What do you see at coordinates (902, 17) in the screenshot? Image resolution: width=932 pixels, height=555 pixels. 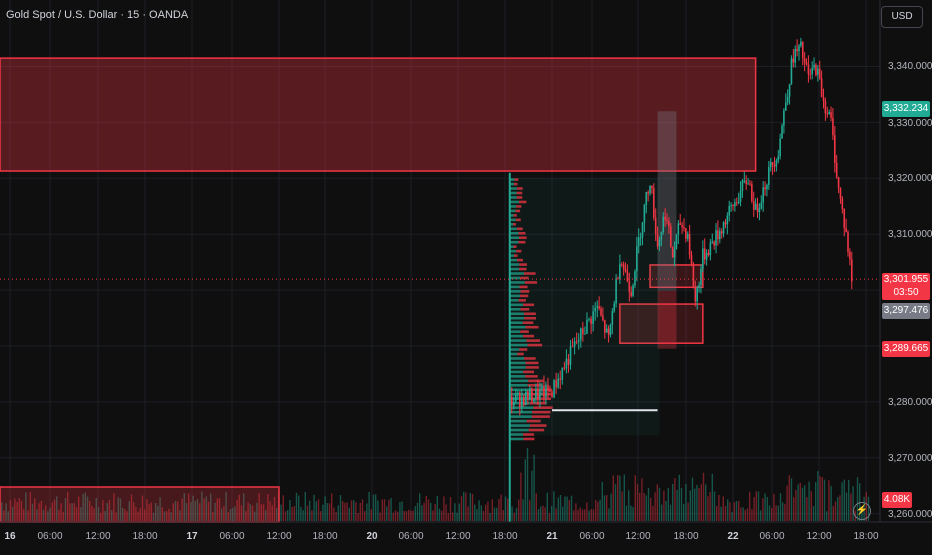 I see `currency-button: USD` at bounding box center [902, 17].